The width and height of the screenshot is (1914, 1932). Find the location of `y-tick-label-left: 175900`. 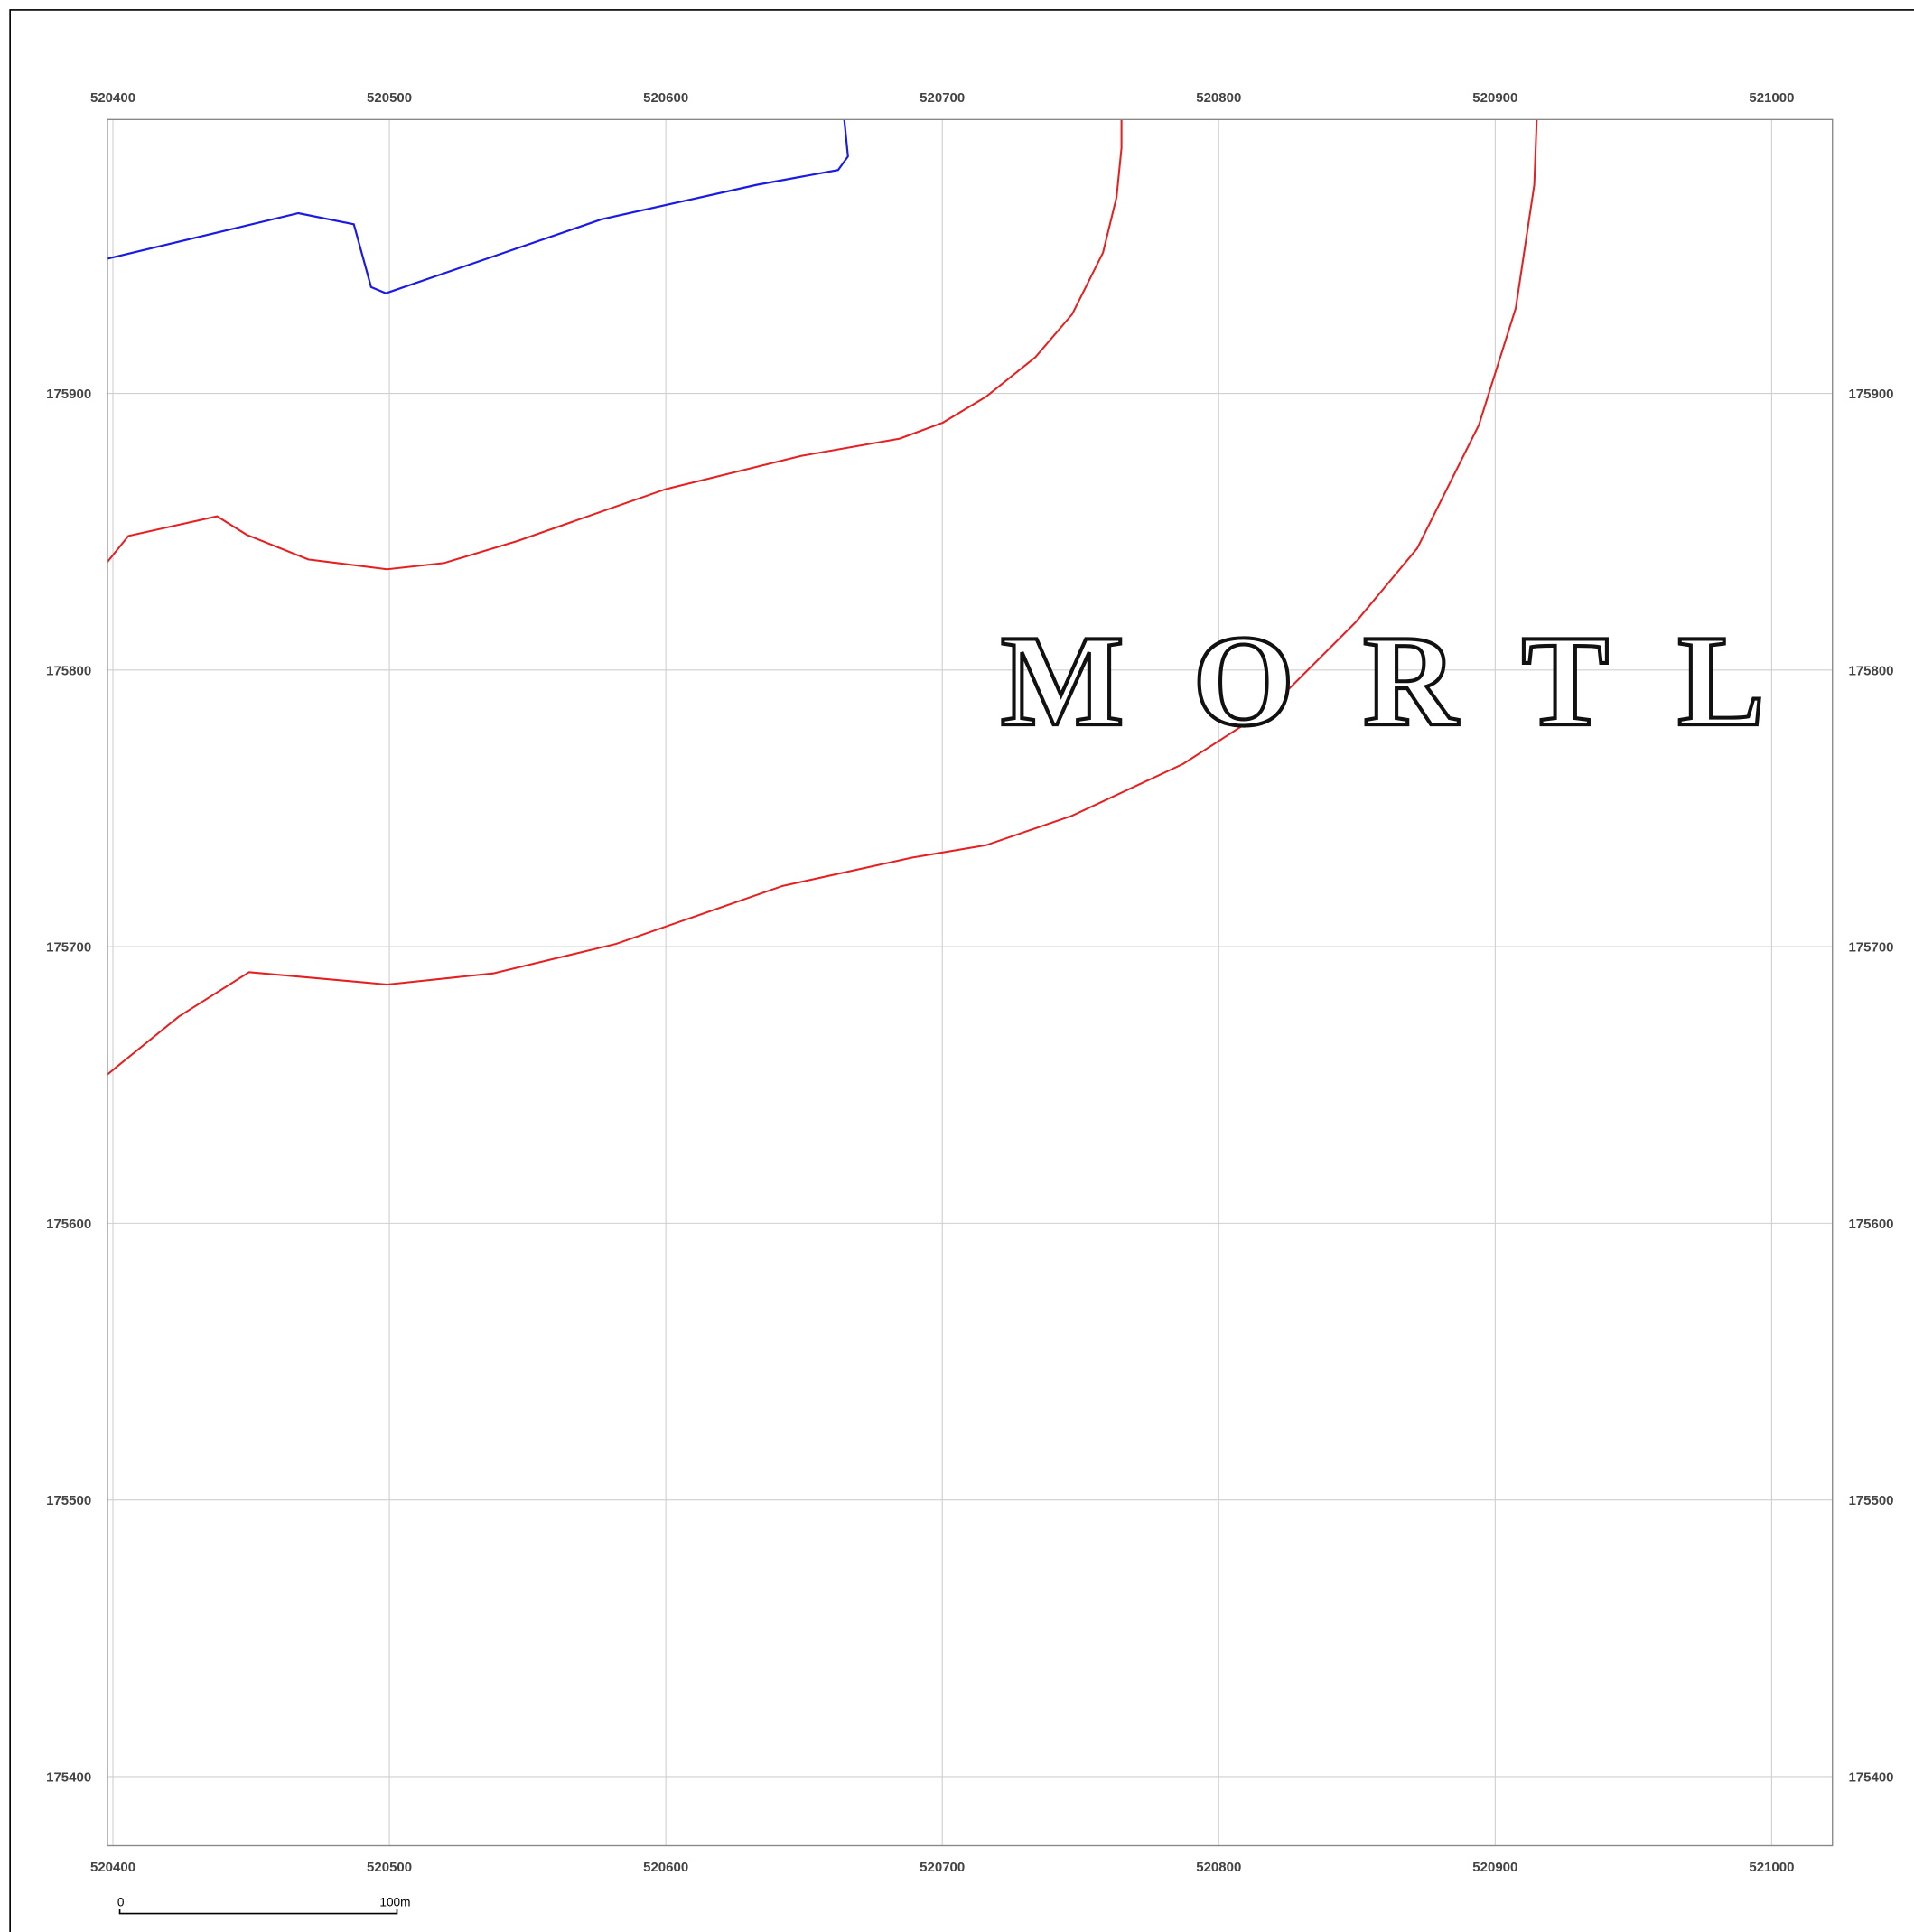

y-tick-label-left: 175900 is located at coordinates (69, 394).